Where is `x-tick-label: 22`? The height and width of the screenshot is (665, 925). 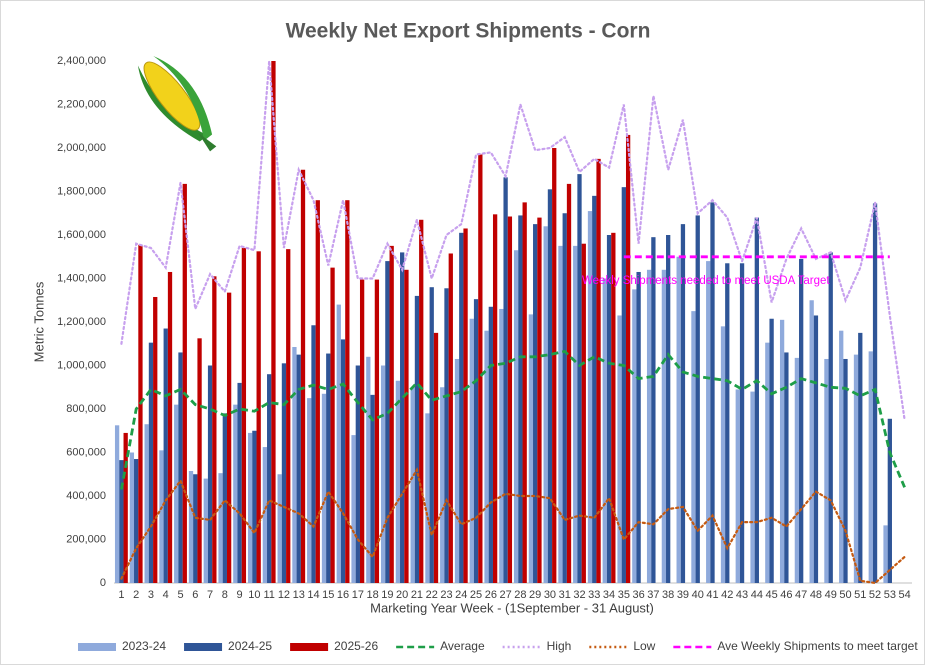 x-tick-label: 22 is located at coordinates (432, 595).